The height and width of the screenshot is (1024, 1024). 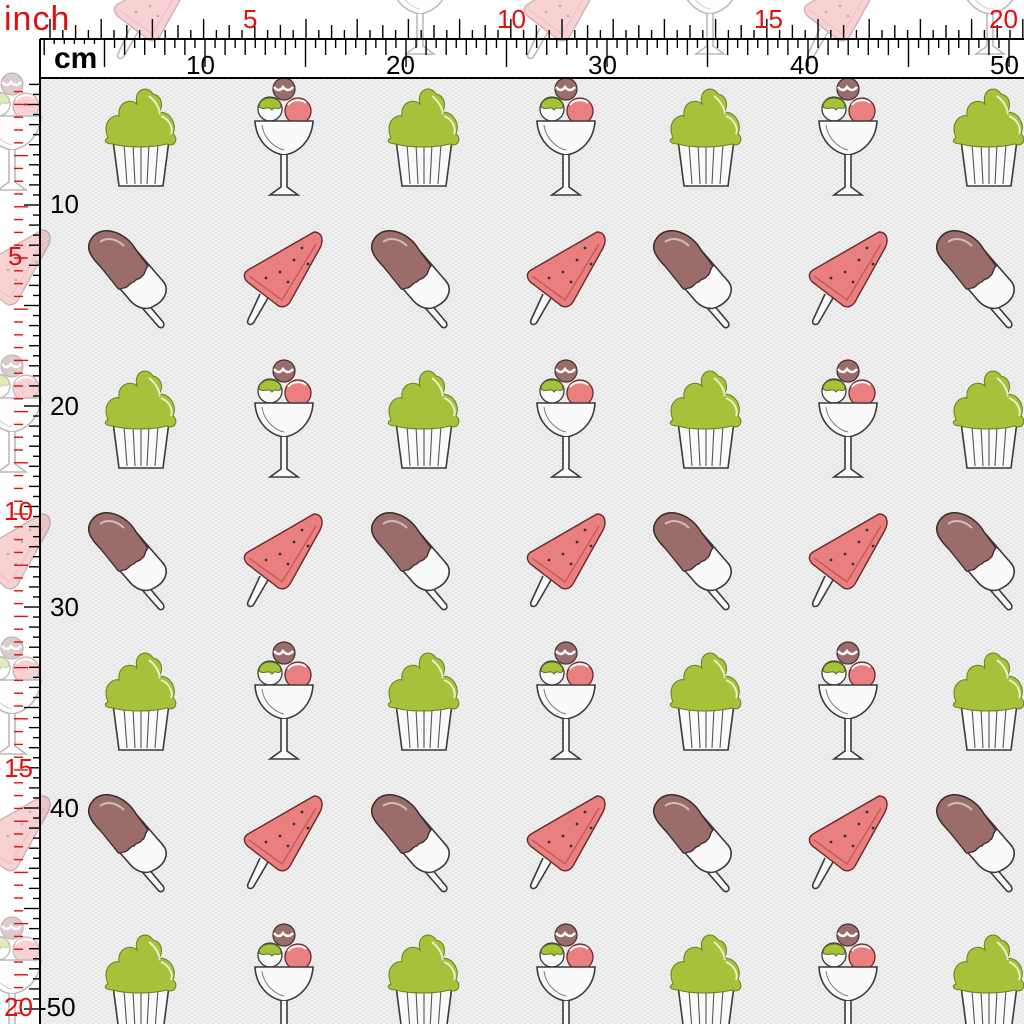 What do you see at coordinates (18, 511) in the screenshot?
I see `inch-tick-label-left: 10` at bounding box center [18, 511].